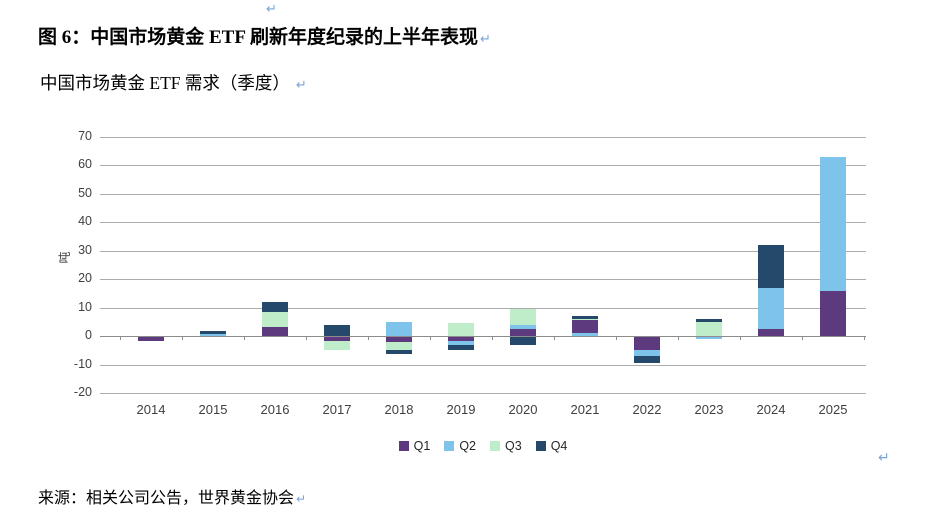 Image resolution: width=938 pixels, height=521 pixels. What do you see at coordinates (85, 249) in the screenshot?
I see `y-tick-label-30: 30` at bounding box center [85, 249].